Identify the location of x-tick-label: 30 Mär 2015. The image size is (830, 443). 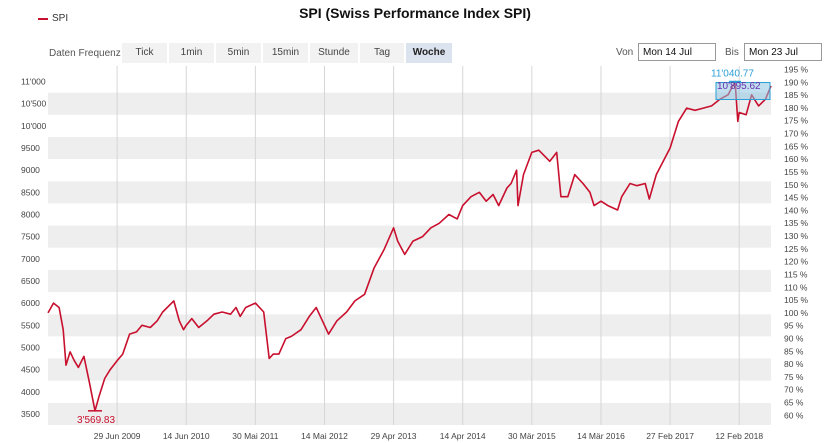
(532, 436).